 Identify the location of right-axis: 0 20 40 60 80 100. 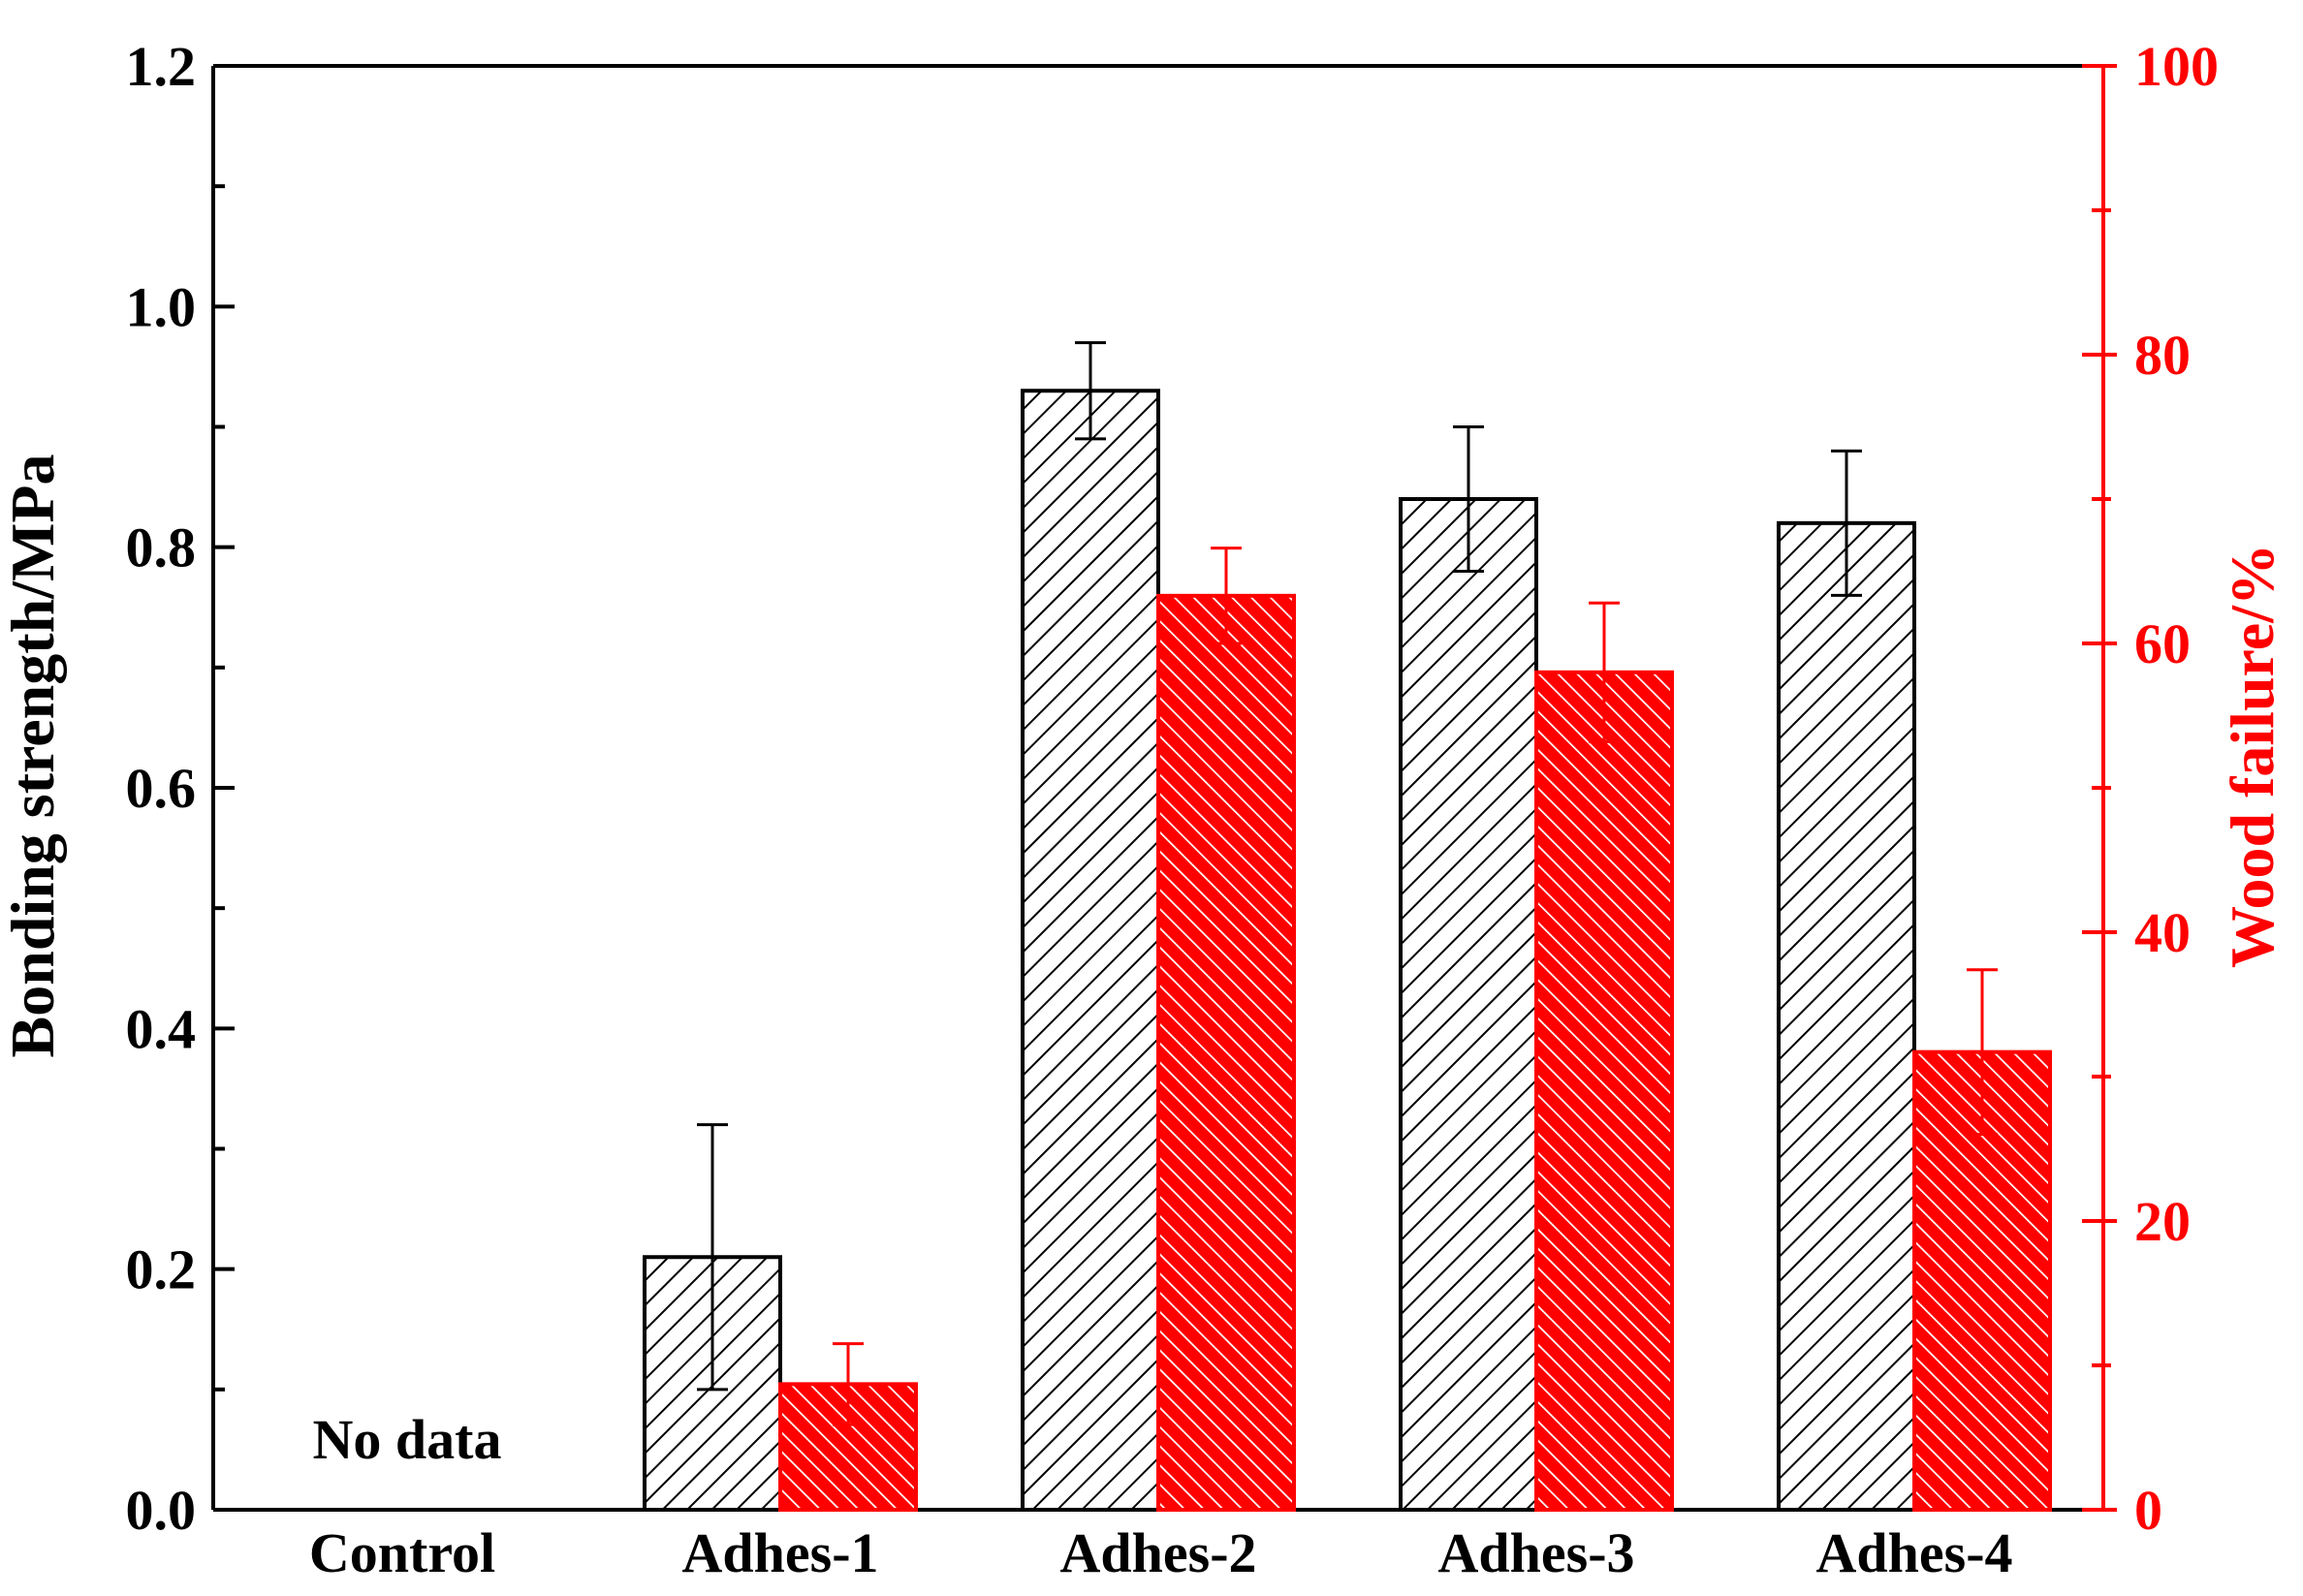
(2150, 788).